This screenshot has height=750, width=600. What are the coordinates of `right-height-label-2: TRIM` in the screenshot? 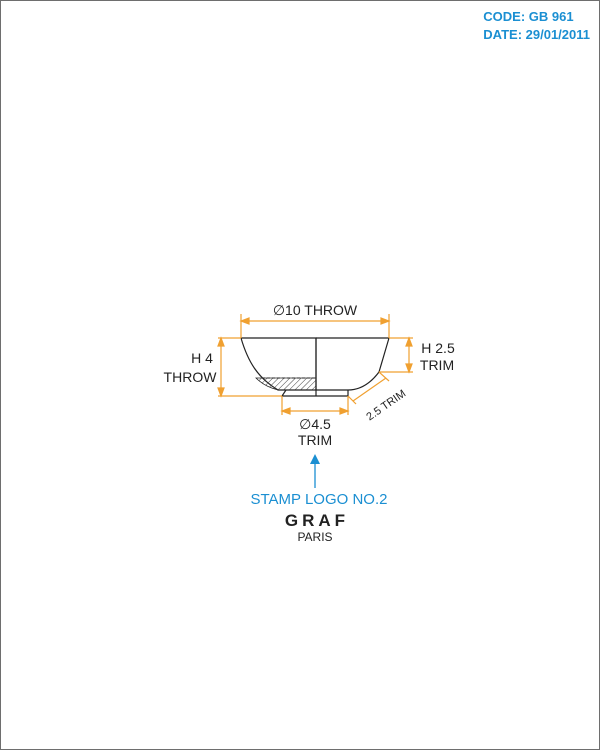 It's located at (437, 365).